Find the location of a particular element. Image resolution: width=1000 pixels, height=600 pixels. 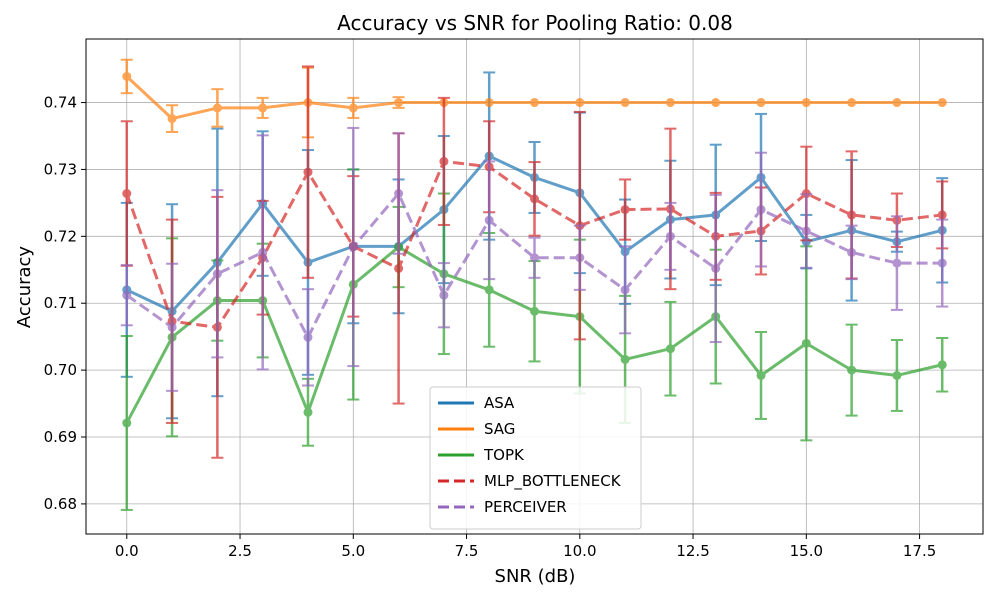

series-sag is located at coordinates (533, 98).